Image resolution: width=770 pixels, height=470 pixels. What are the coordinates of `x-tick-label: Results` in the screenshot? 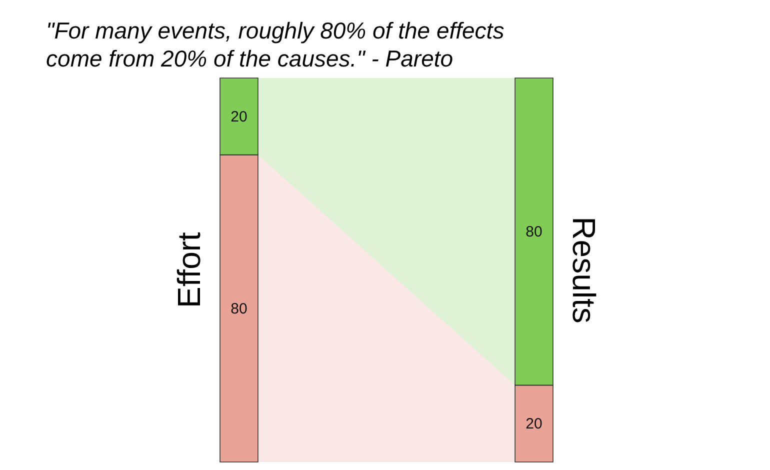 It's located at (584, 270).